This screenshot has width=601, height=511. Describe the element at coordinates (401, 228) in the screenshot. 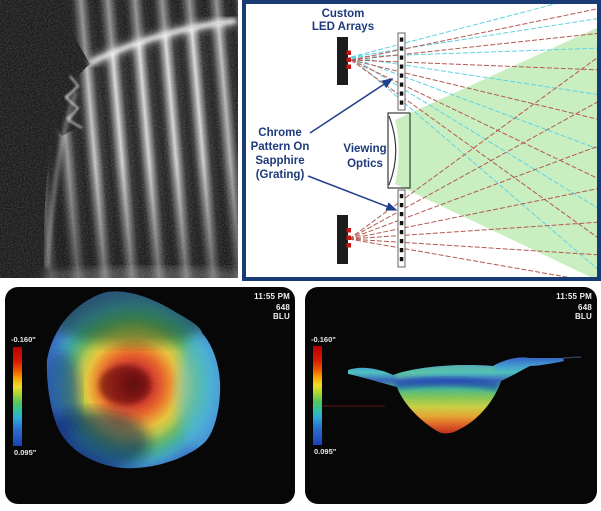

I see `lower-grating` at that location.